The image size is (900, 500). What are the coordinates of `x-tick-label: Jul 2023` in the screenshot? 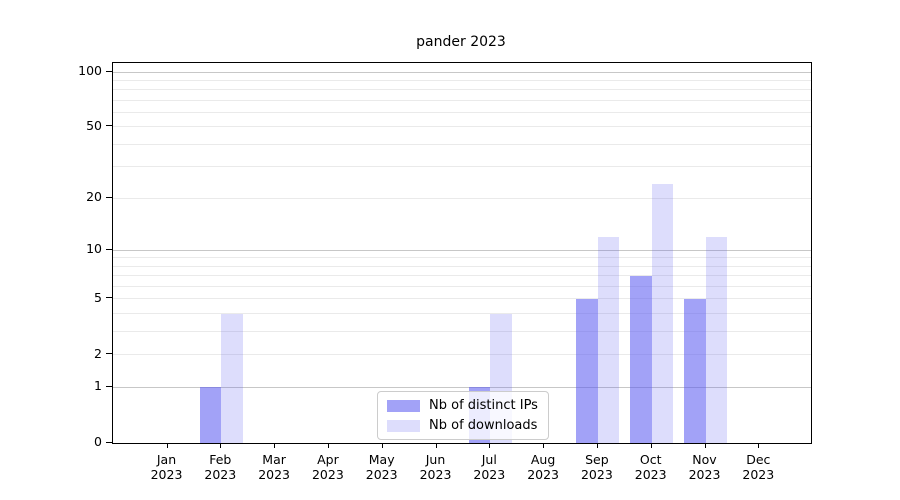 It's located at (489, 467).